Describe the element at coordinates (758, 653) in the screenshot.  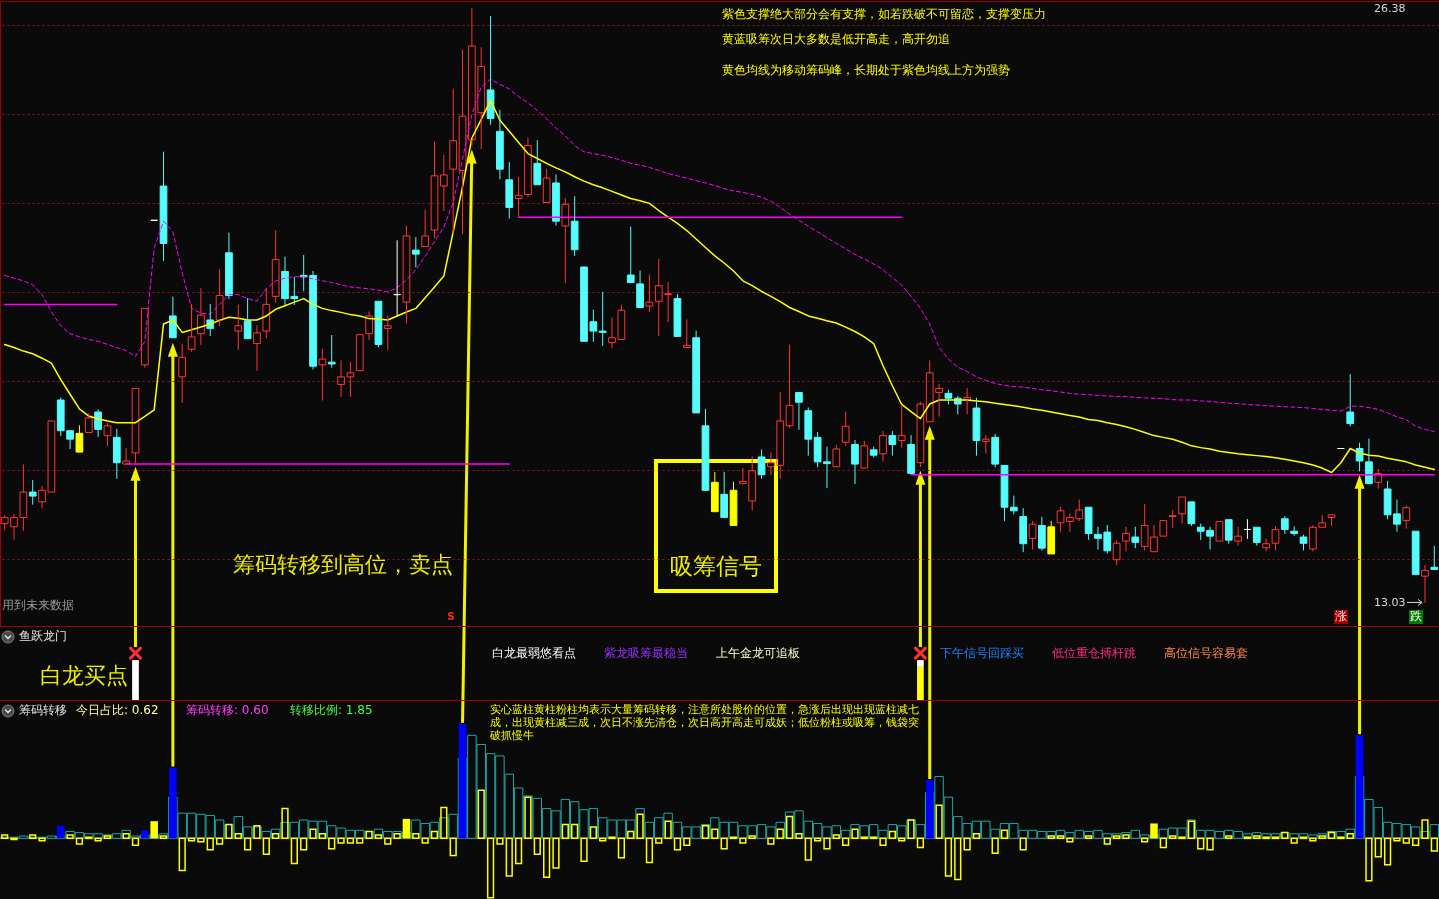
I see `text: 上午金龙可追板` at that location.